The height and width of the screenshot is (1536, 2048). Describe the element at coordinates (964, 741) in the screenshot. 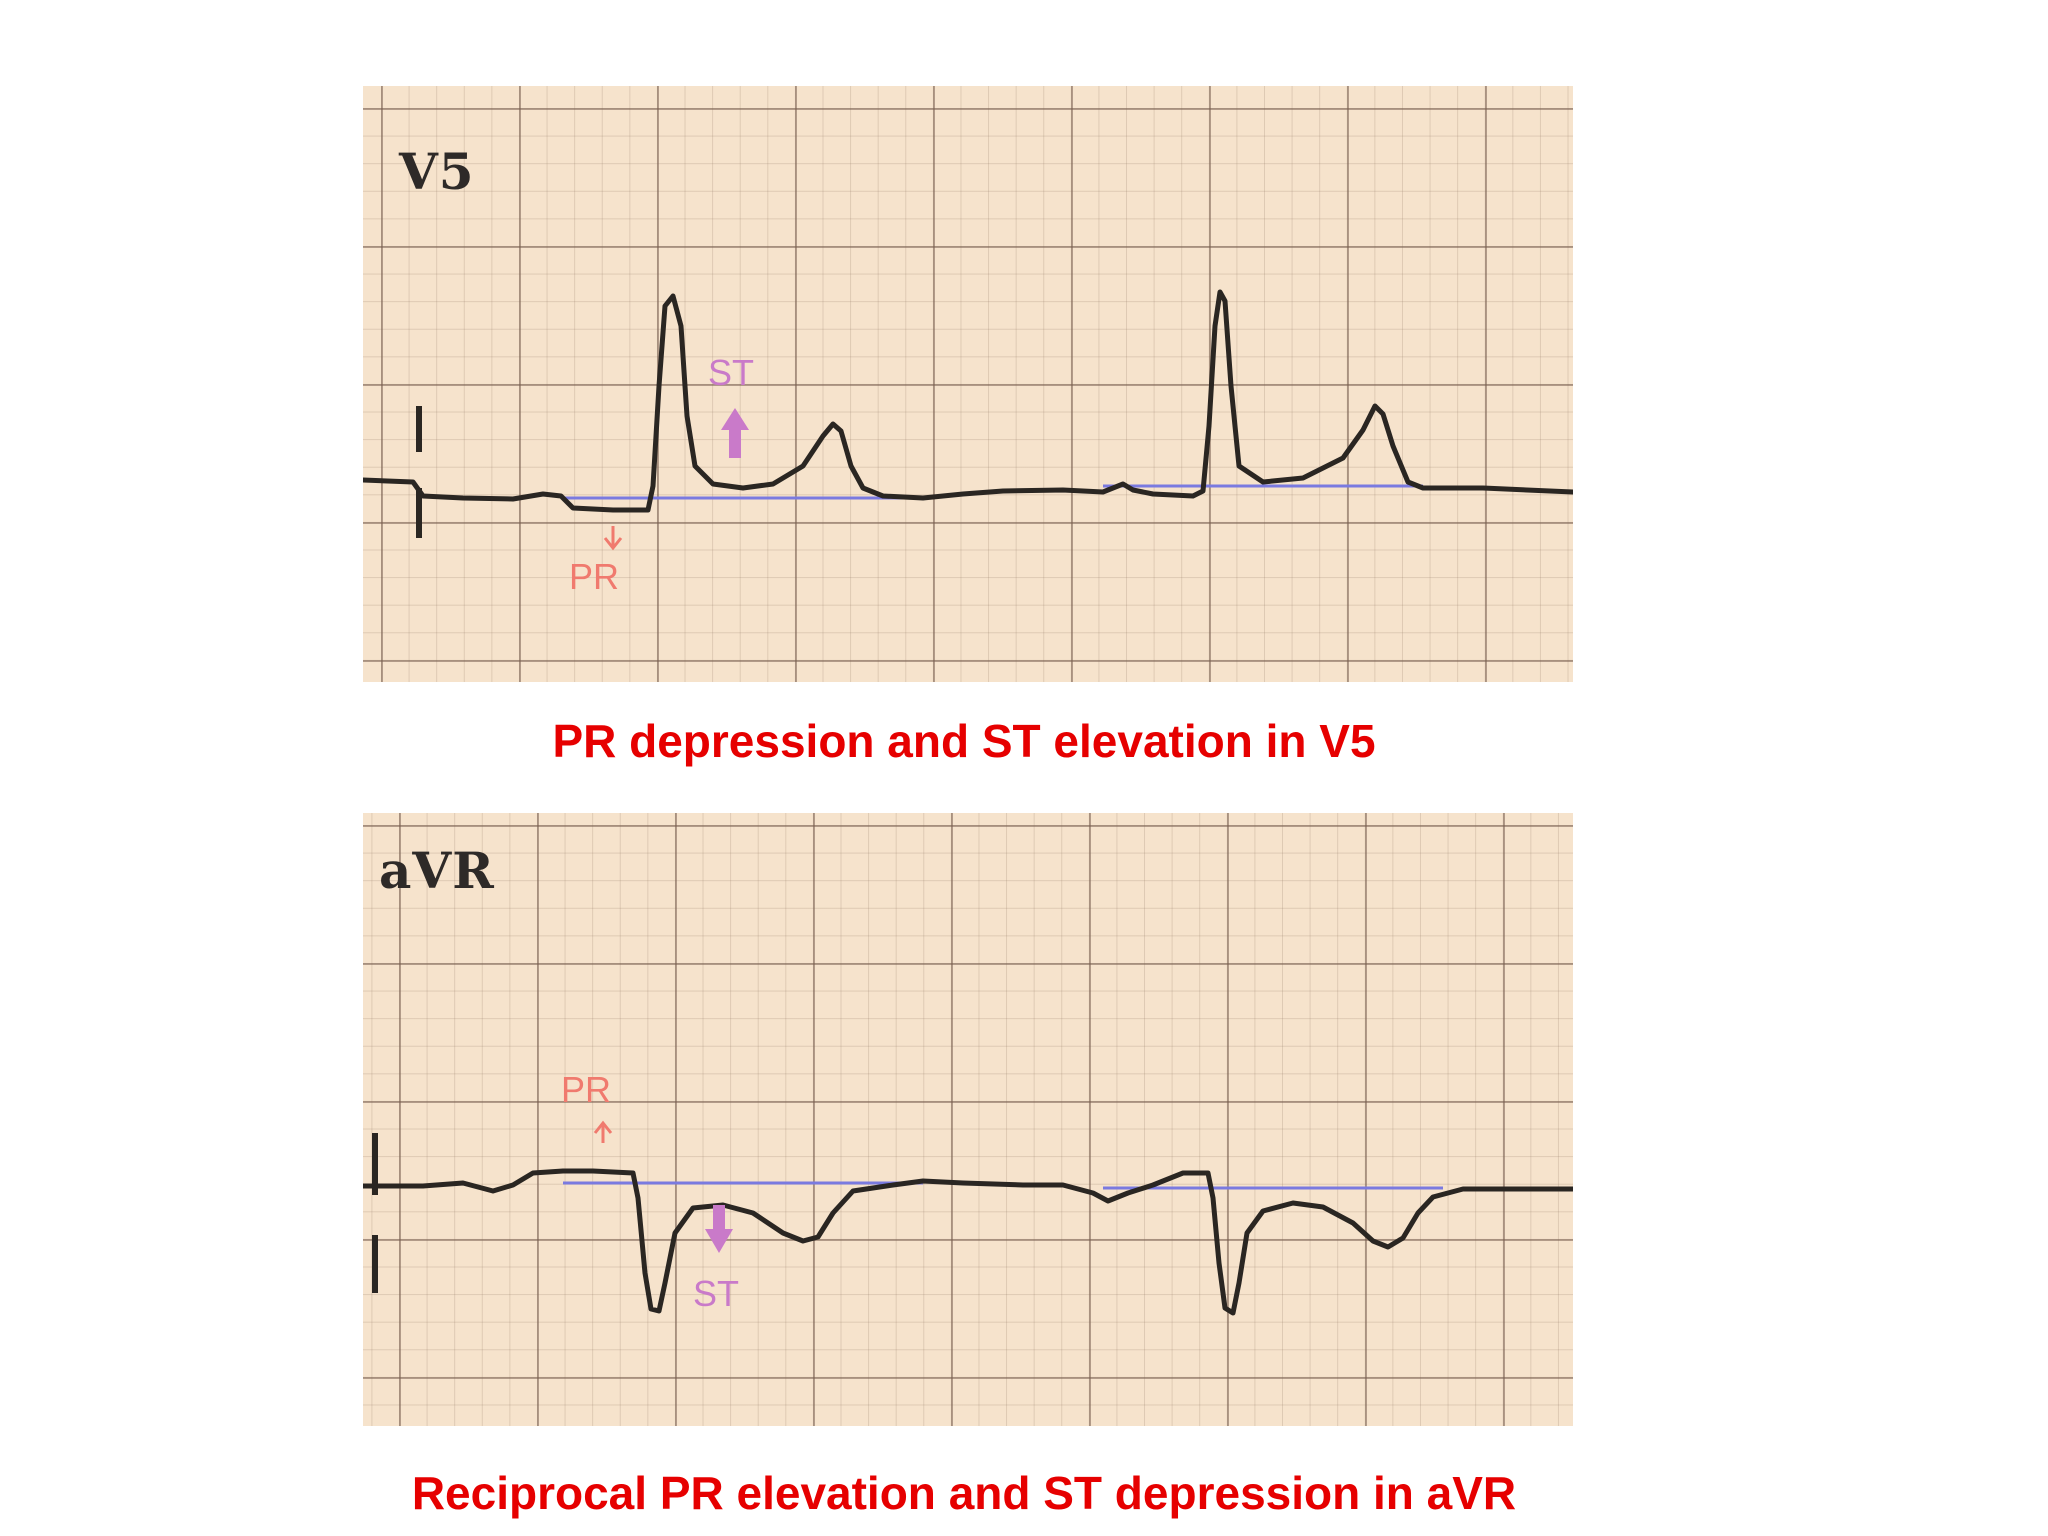

I see `caption-v5: PR depression and ST elevation in V5` at that location.